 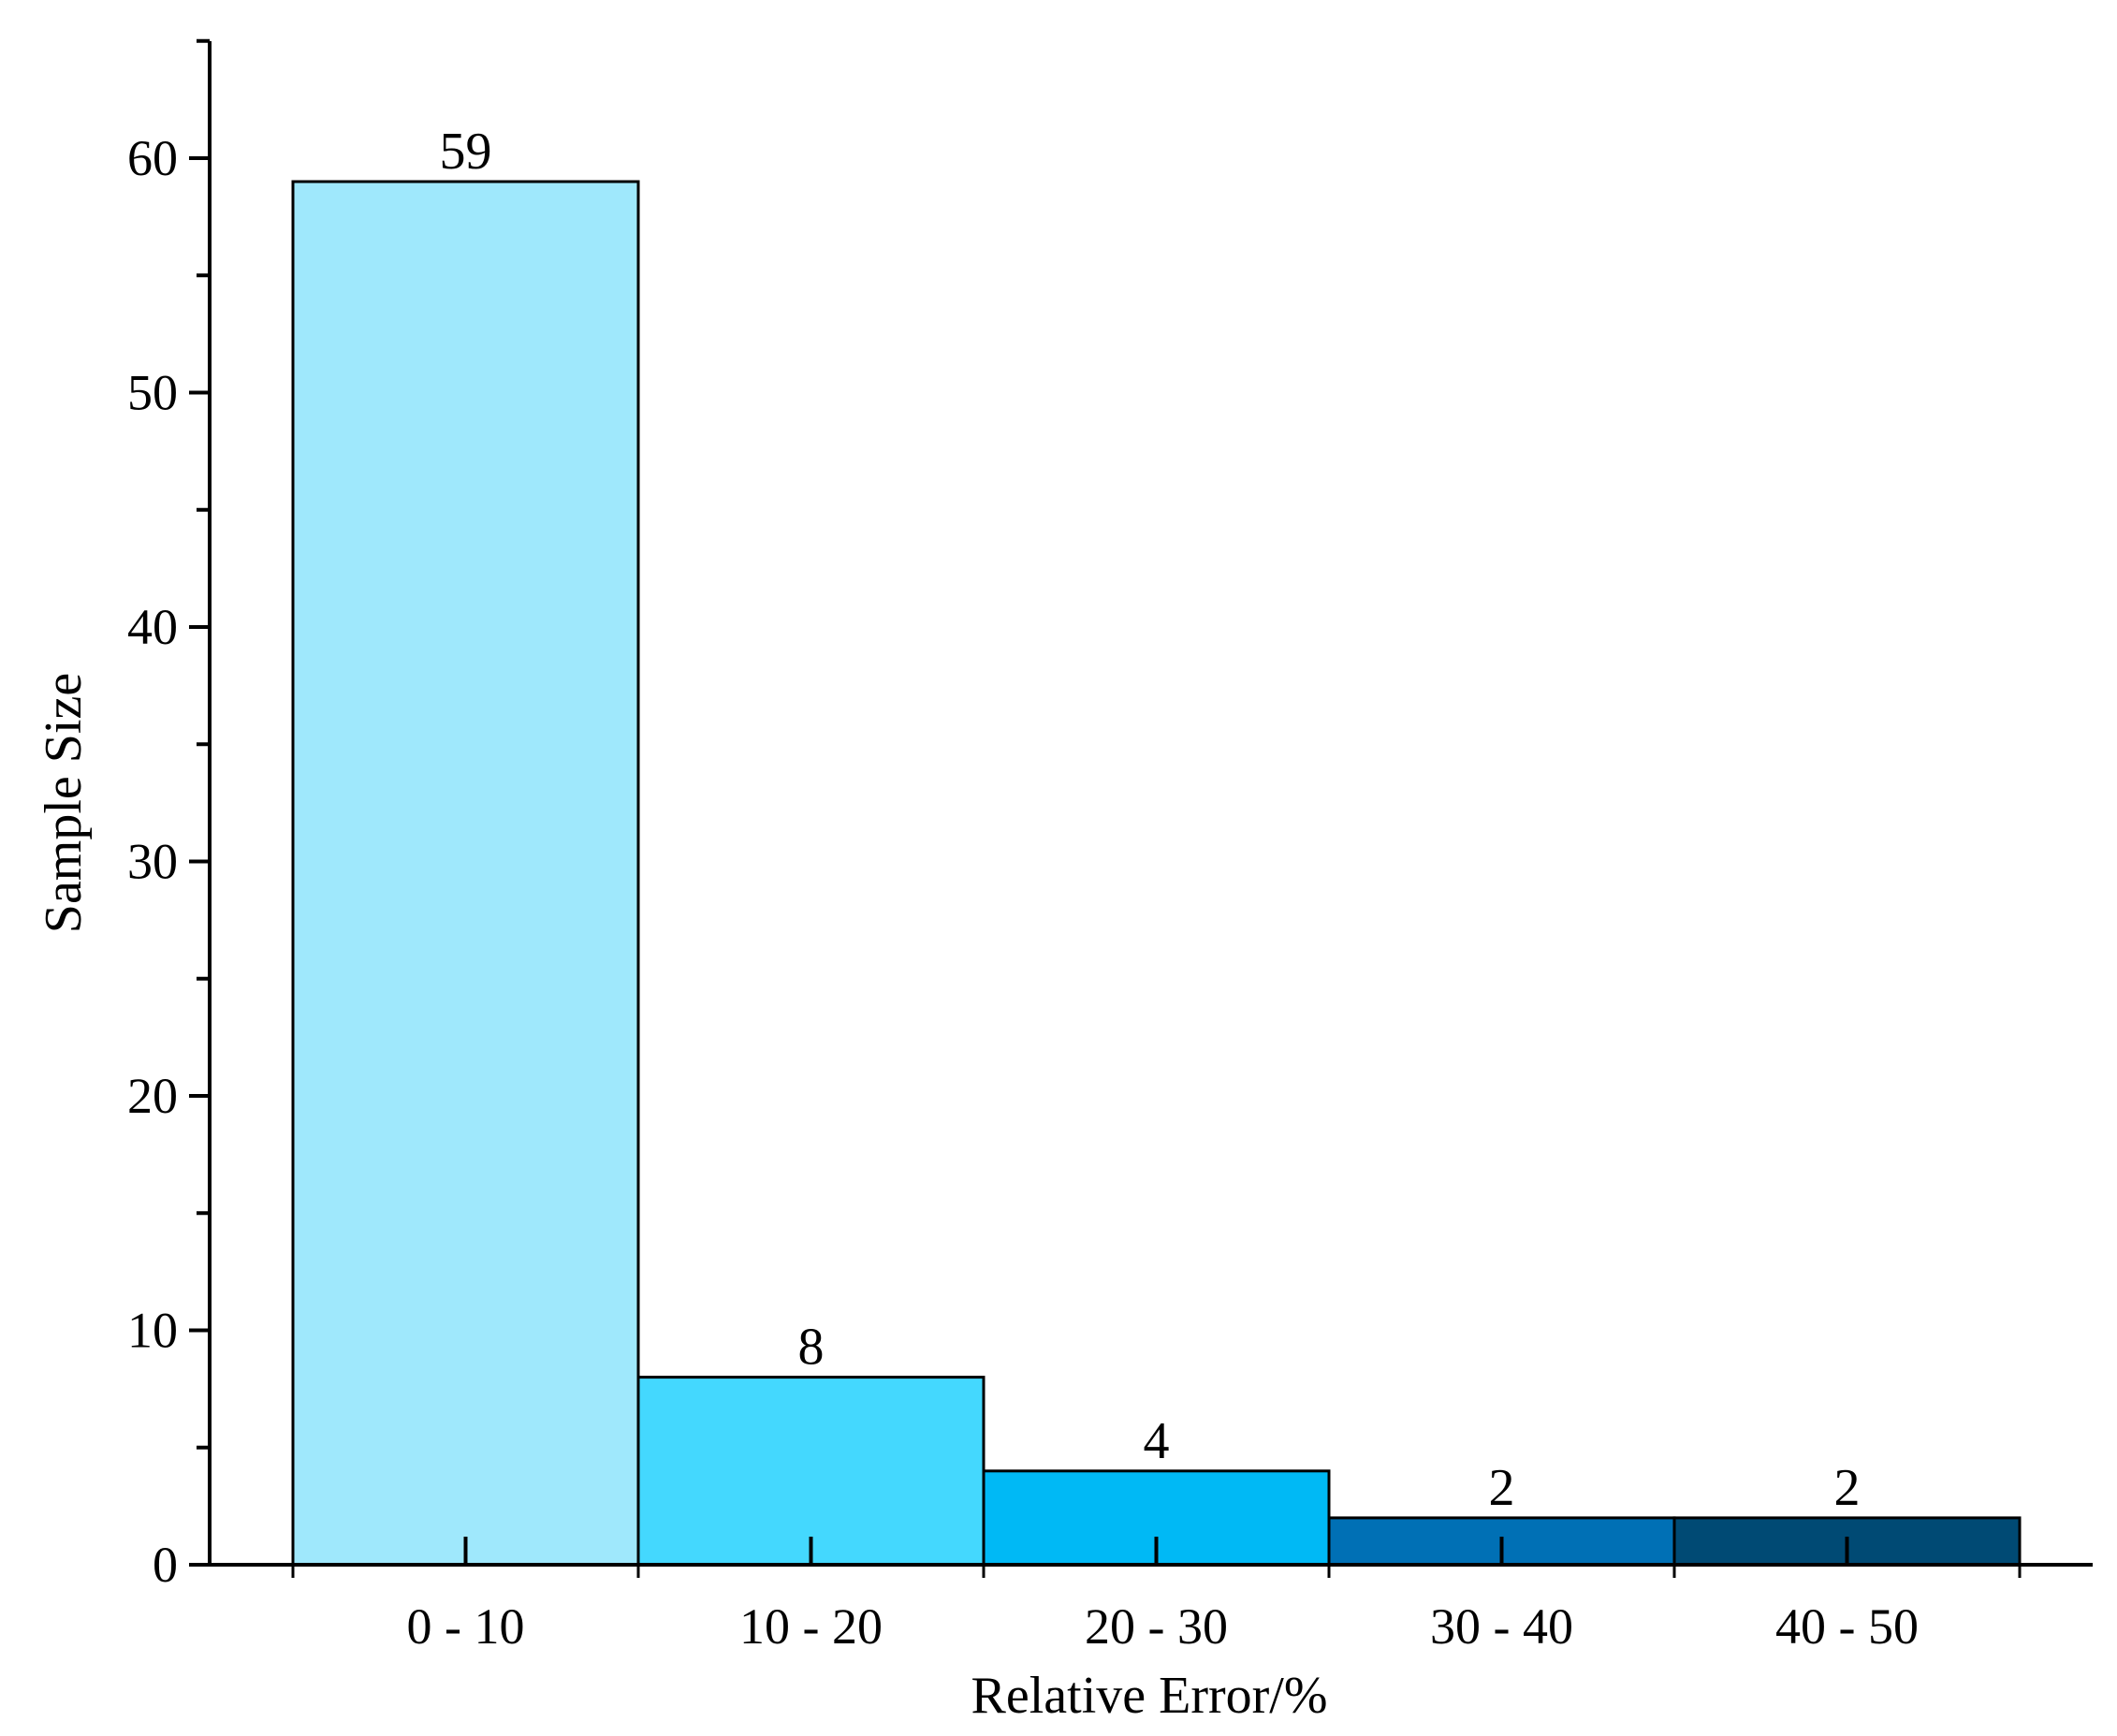 What do you see at coordinates (168, 815) in the screenshot?
I see `y-axis-ticks: 0 10 20 30 40 50 60` at bounding box center [168, 815].